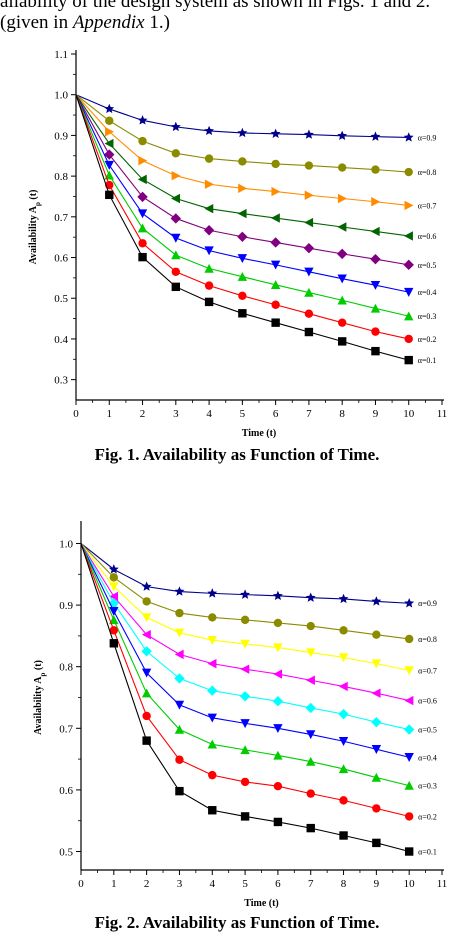  Describe the element at coordinates (61, 381) in the screenshot. I see `y-tick-label: 0.3` at that location.